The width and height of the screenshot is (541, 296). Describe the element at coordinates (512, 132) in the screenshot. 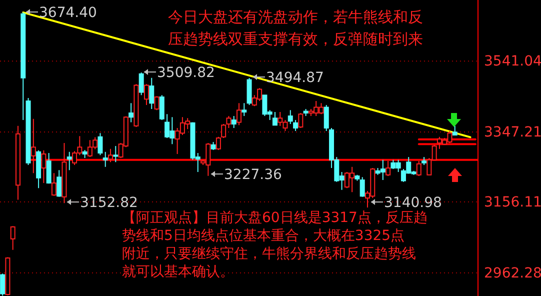

I see `y-tick-label: 3347.21` at that location.